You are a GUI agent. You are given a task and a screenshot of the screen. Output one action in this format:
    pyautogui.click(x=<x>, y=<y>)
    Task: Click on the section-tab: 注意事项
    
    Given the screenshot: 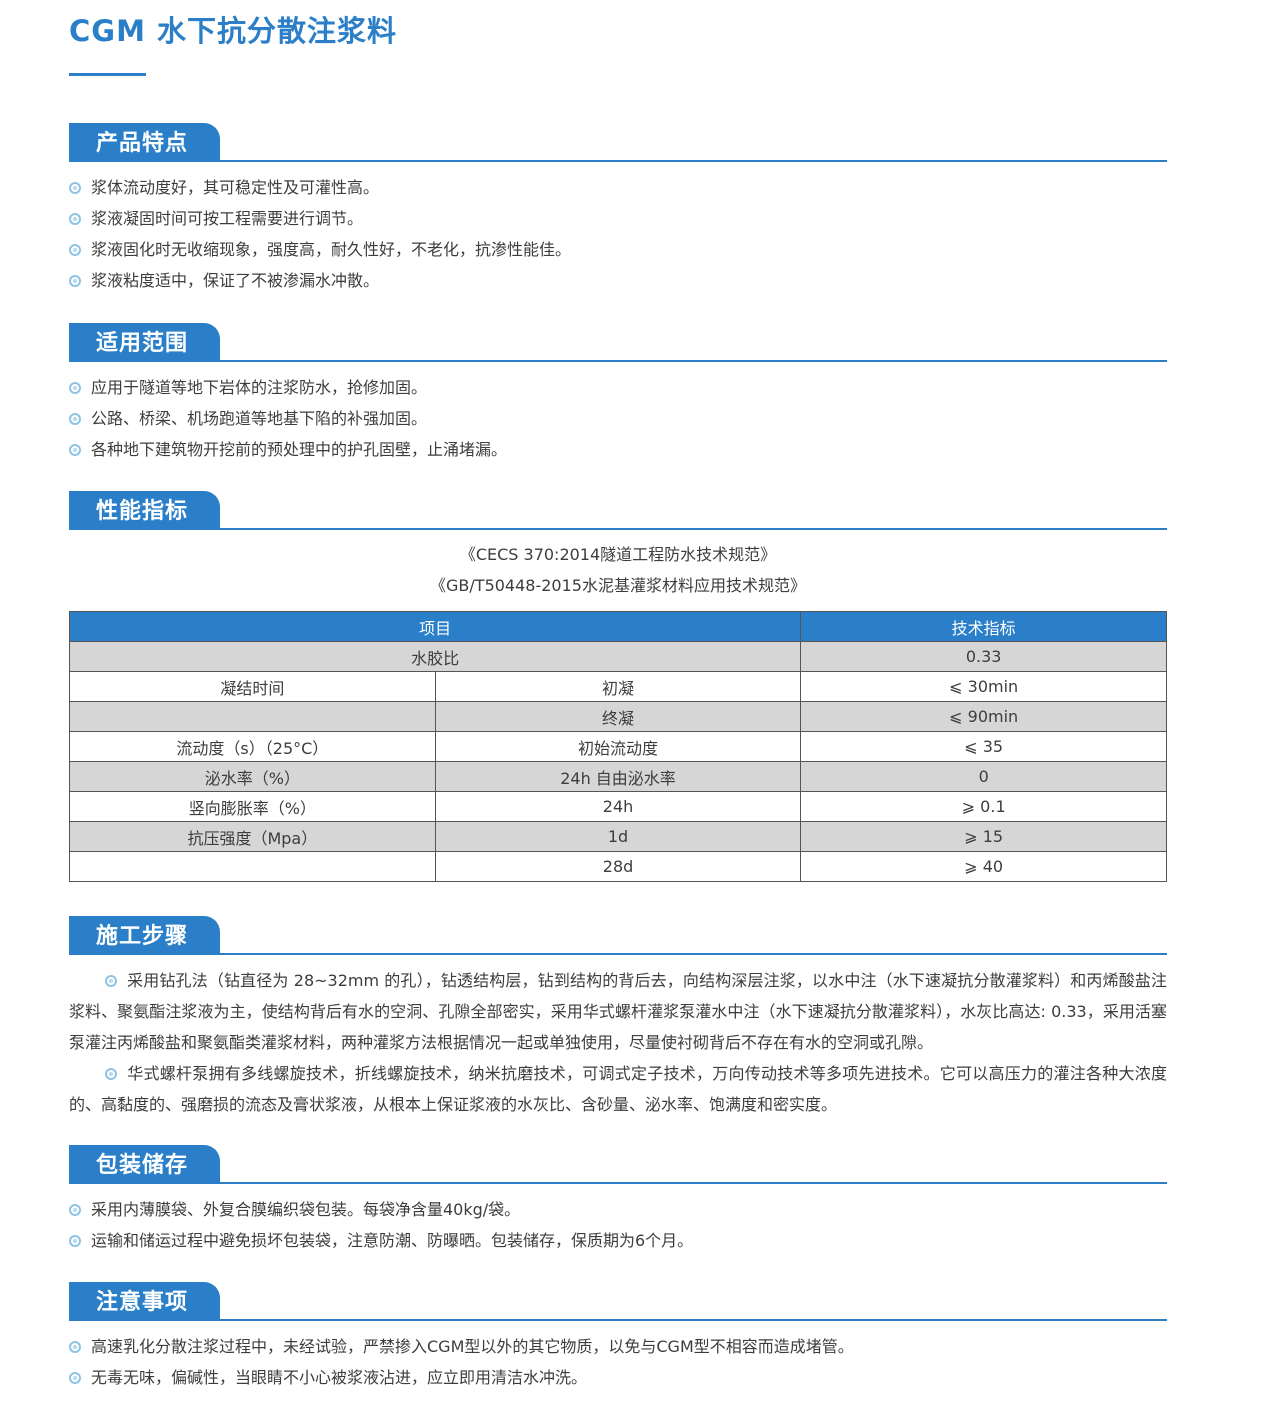 What is the action you would take?
    pyautogui.click(x=144, y=1301)
    